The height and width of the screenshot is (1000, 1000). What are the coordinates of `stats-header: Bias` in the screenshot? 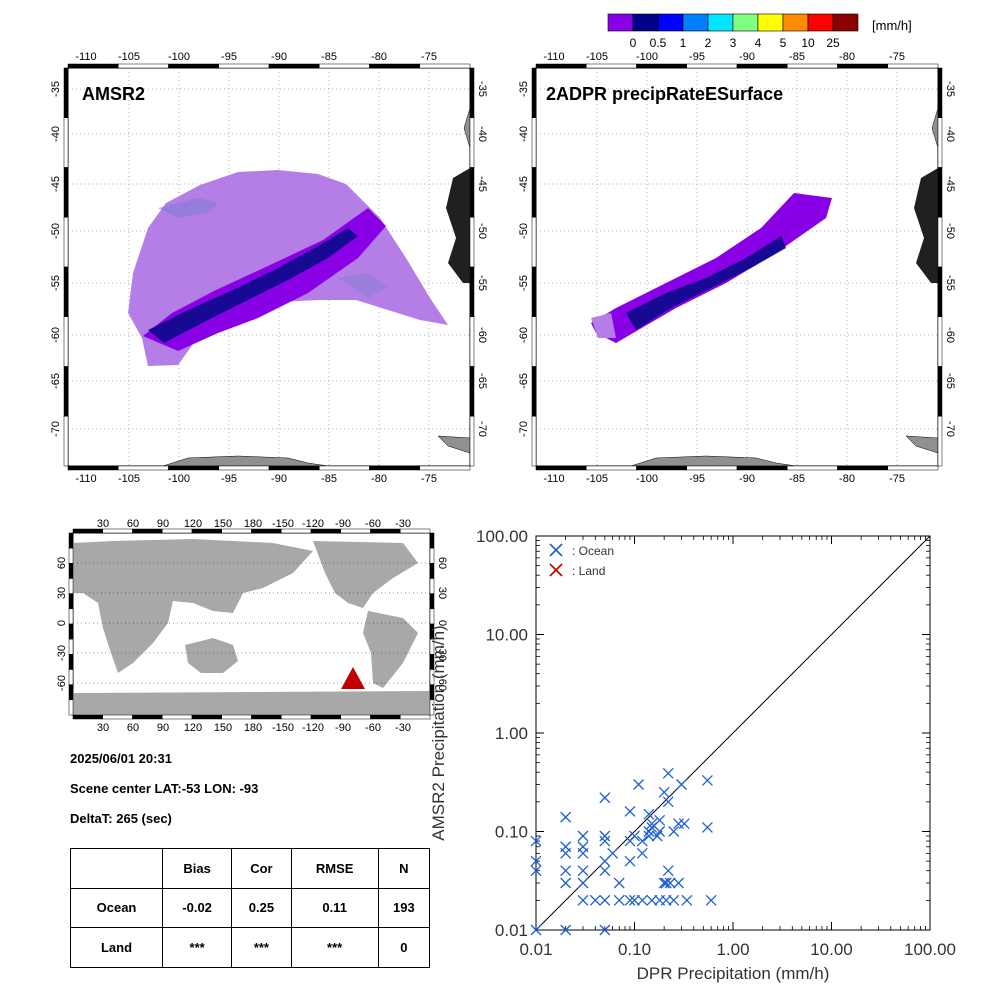 It's located at (197, 868).